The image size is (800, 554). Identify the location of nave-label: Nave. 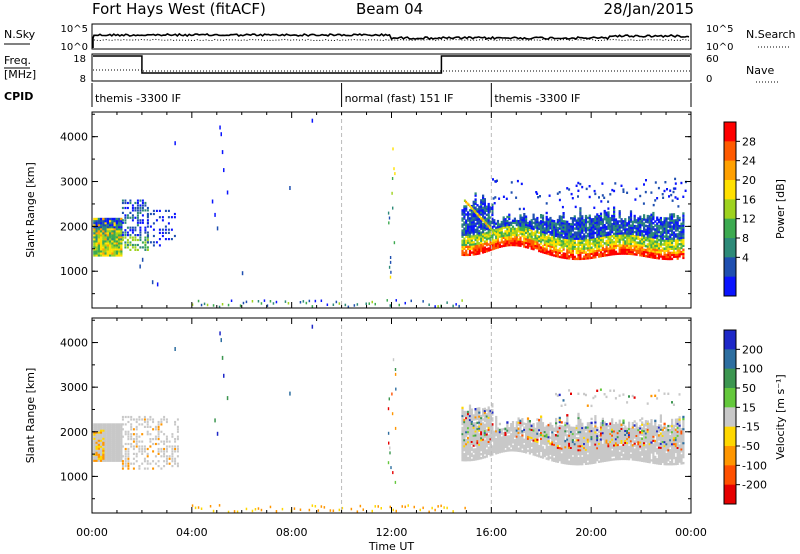
(760, 70).